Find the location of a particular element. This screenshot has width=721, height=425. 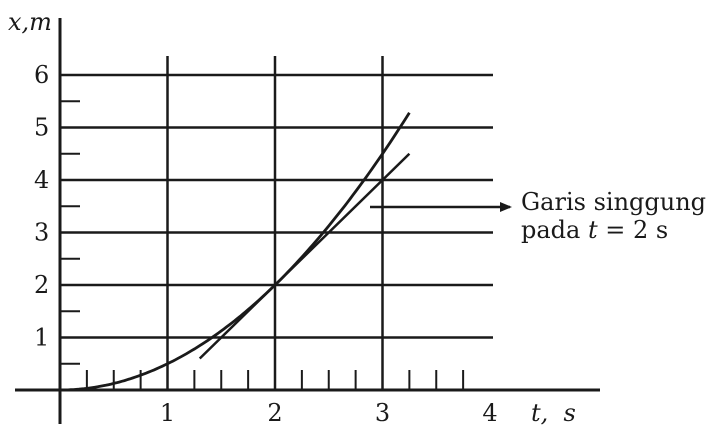

annotation-suffix: = 2 s is located at coordinates (633, 230).